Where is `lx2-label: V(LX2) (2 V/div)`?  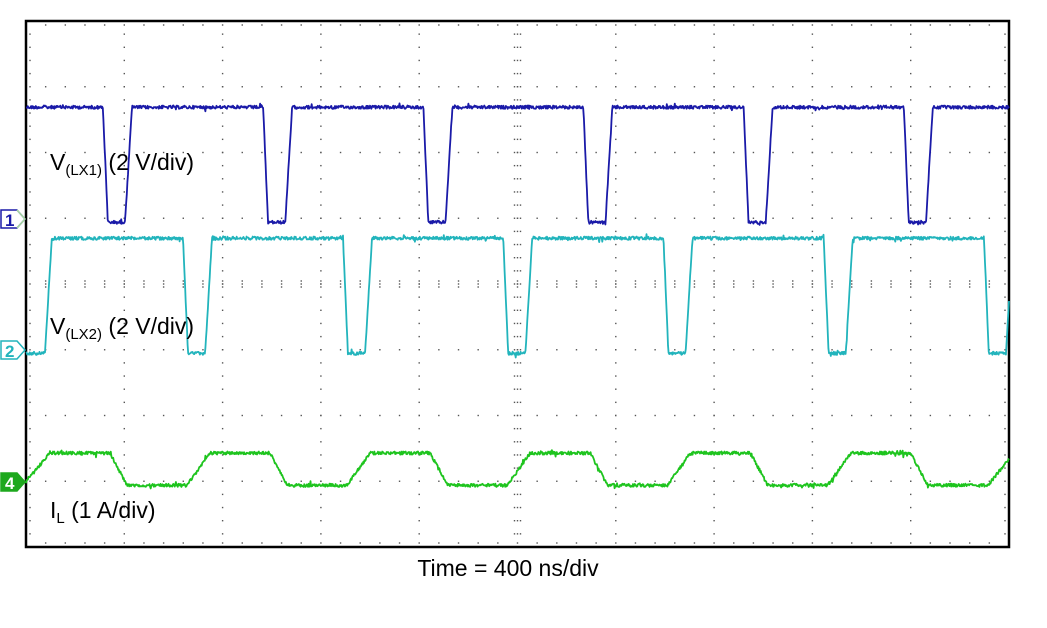
lx2-label: V(LX2) (2 V/div) is located at coordinates (122, 328).